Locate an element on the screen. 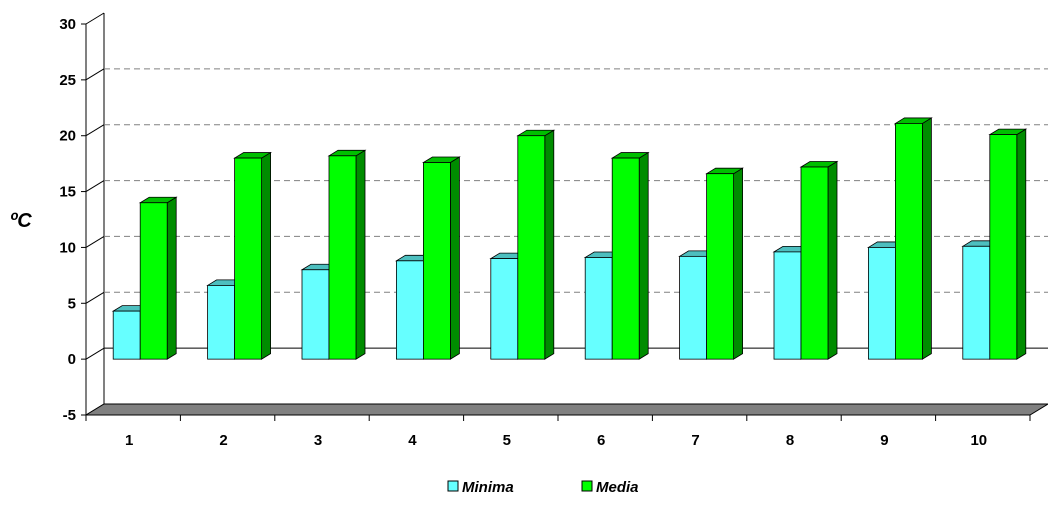  y-tick-label: 15 is located at coordinates (67, 192).